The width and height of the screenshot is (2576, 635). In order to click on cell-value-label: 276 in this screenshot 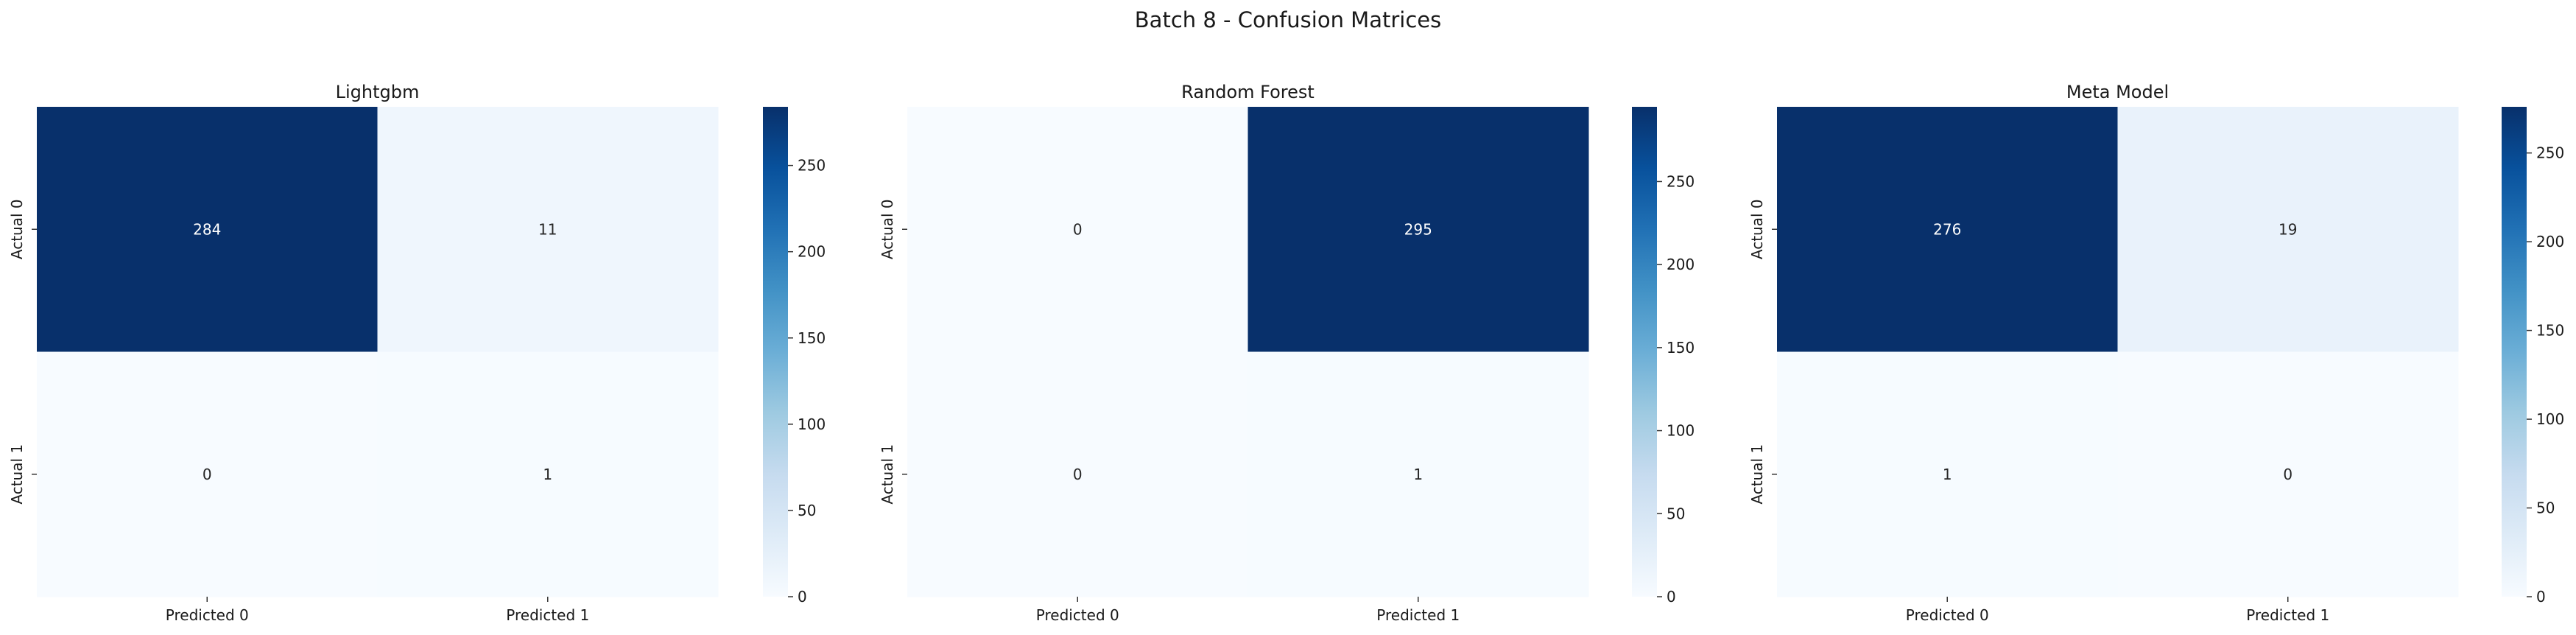, I will do `click(1947, 229)`.